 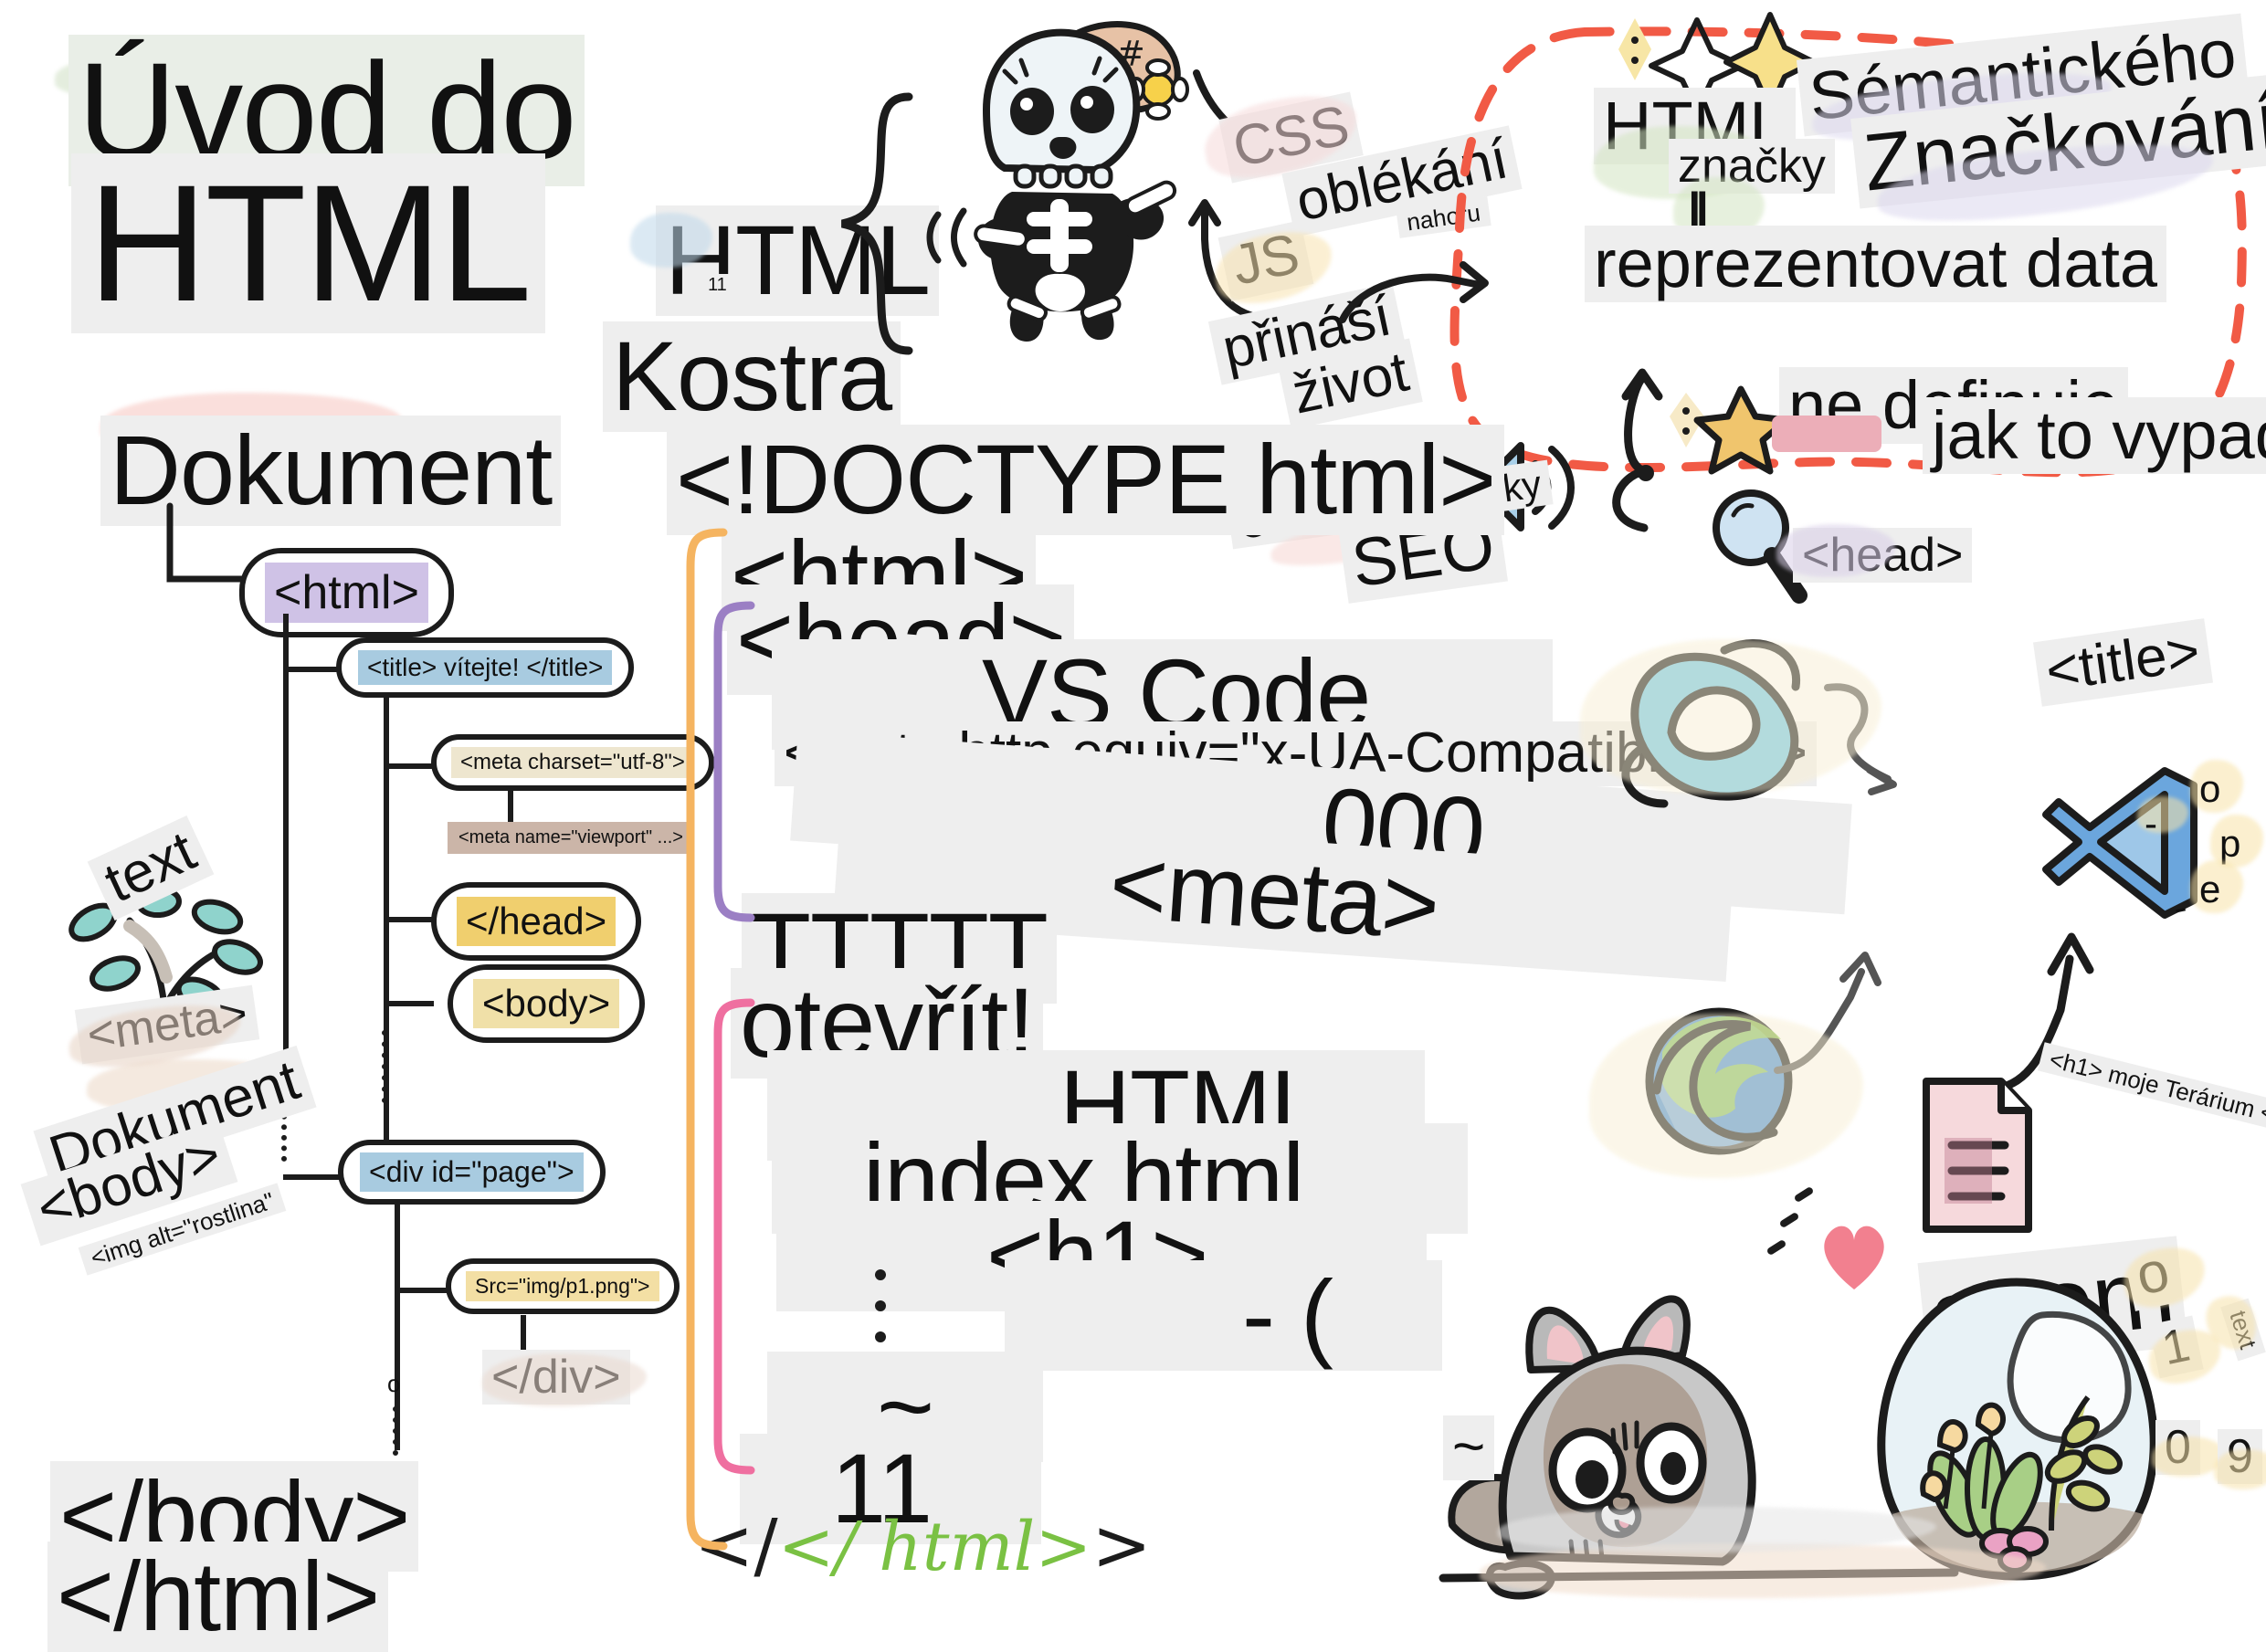 I want to click on tree-node-title: <title> vítejte! </title>, so click(x=485, y=667).